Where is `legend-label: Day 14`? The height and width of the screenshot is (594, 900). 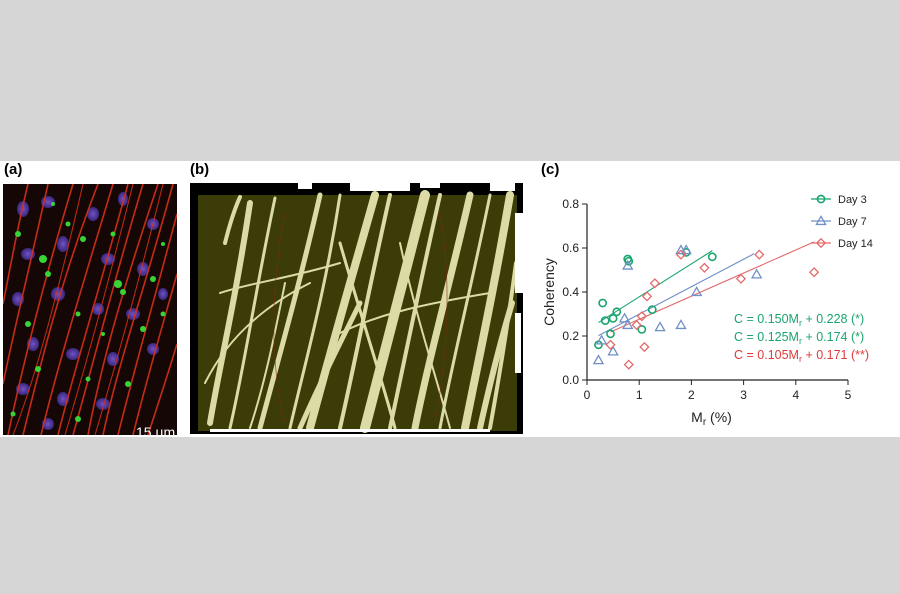
legend-label: Day 14 is located at coordinates (855, 244).